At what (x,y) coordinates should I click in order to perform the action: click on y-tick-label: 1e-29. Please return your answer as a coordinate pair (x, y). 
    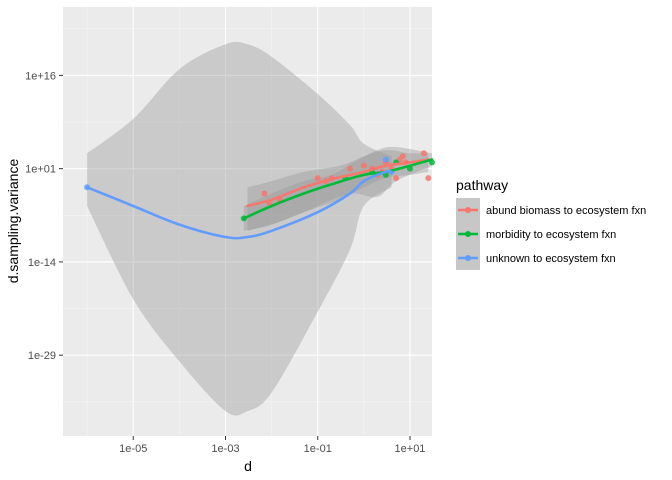
    Looking at the image, I should click on (42, 356).